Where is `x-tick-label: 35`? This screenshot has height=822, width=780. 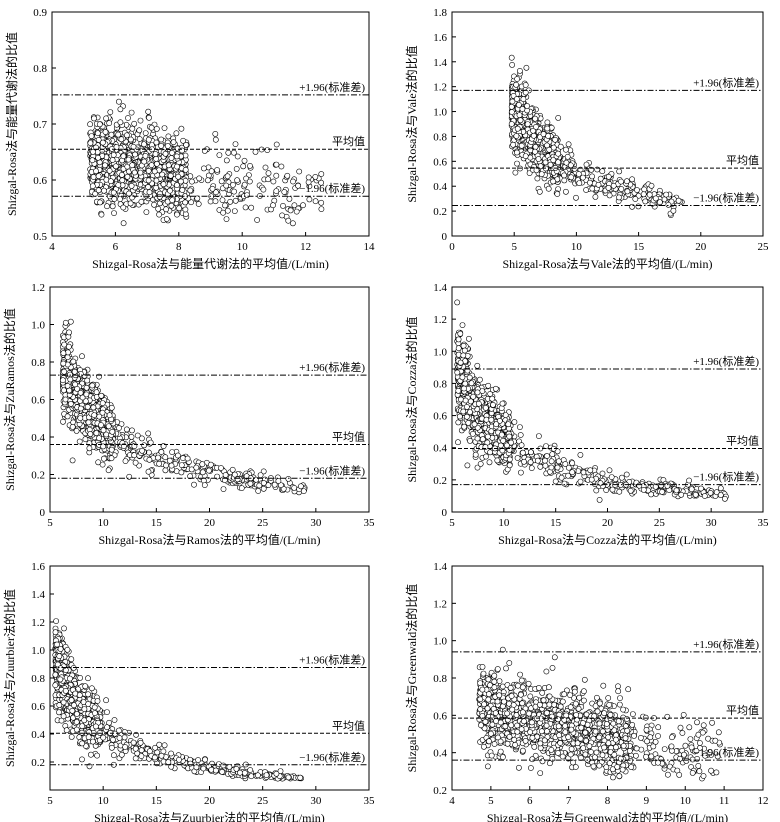 x-tick-label: 35 is located at coordinates (370, 523).